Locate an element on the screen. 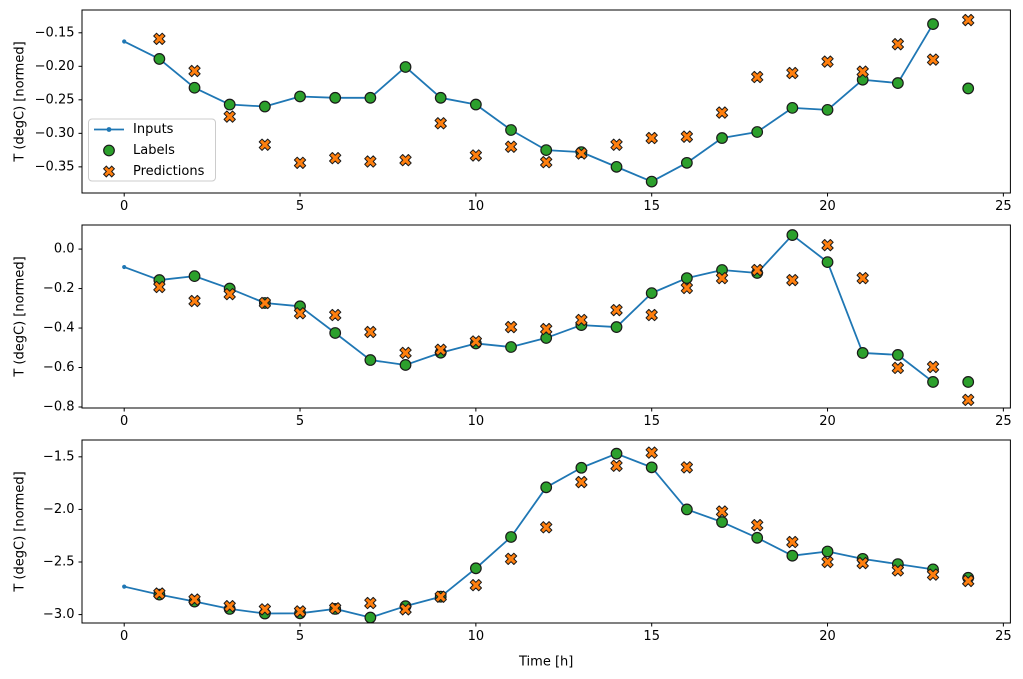  y-tick-label: −0.15 is located at coordinates (55, 32).